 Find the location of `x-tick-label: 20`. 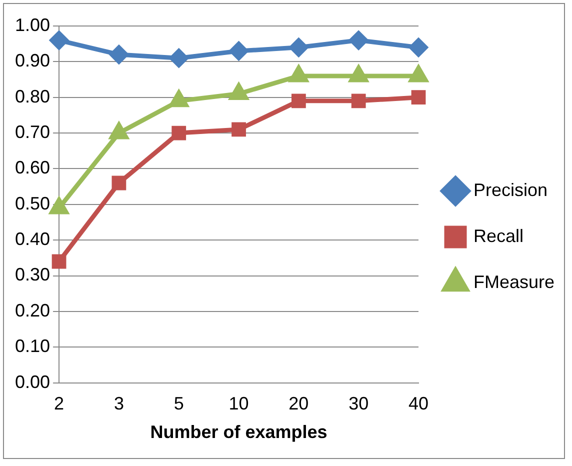

x-tick-label: 20 is located at coordinates (298, 404).